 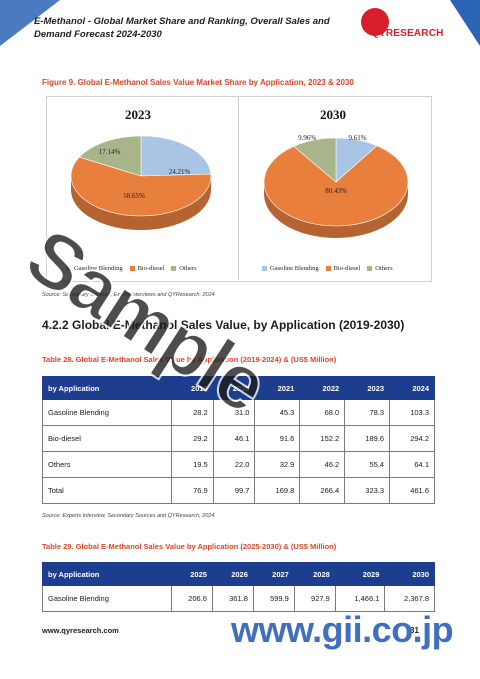 What do you see at coordinates (234, 464) in the screenshot?
I see `table-cell: 22.0` at bounding box center [234, 464].